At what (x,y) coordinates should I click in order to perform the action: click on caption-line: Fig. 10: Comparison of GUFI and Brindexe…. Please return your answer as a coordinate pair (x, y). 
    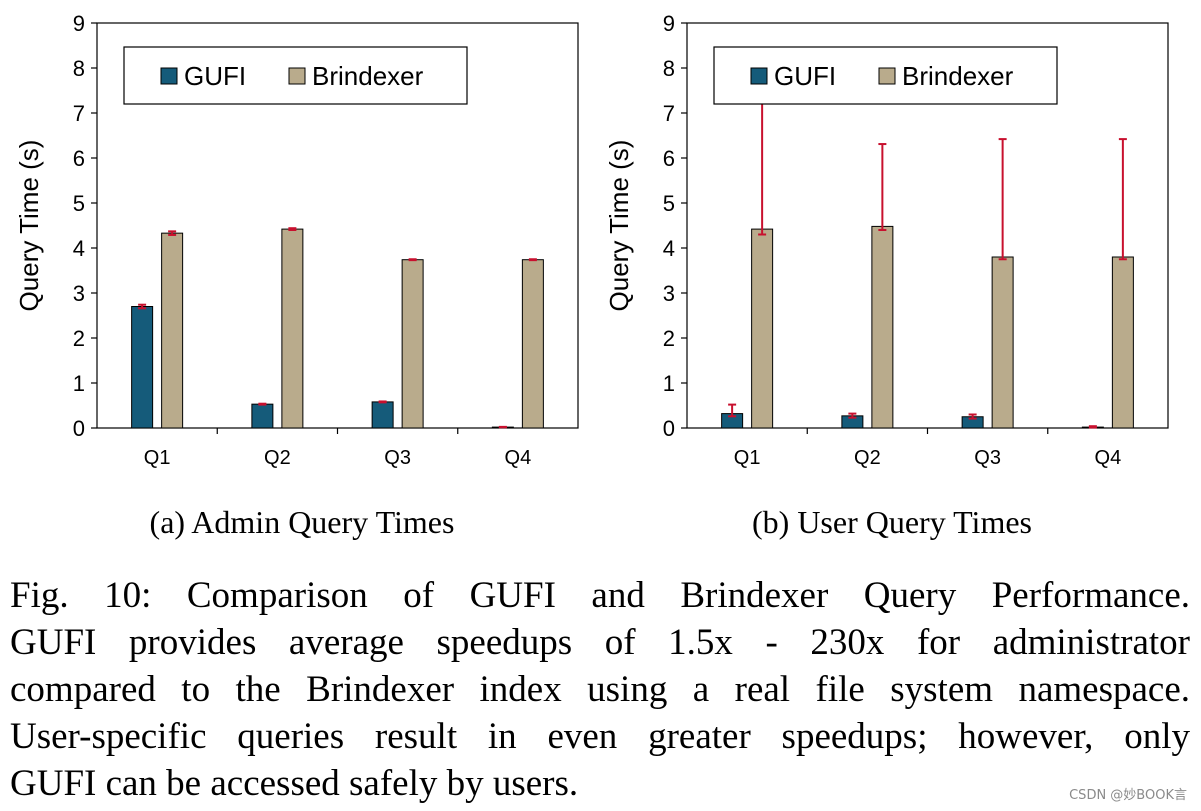
    Looking at the image, I should click on (600, 595).